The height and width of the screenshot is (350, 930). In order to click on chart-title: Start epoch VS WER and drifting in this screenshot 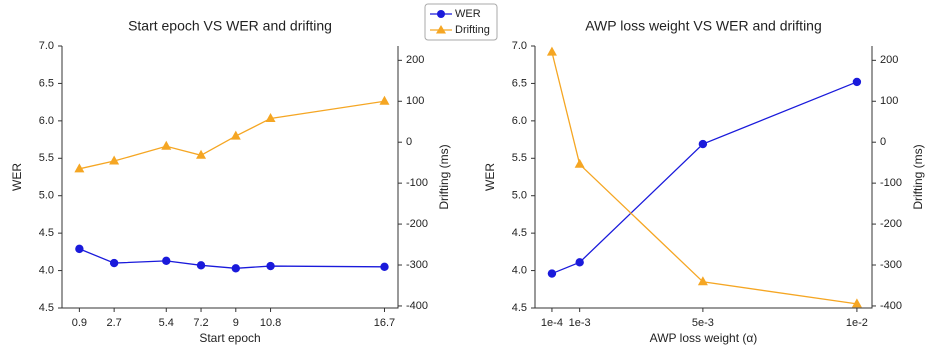, I will do `click(230, 26)`.